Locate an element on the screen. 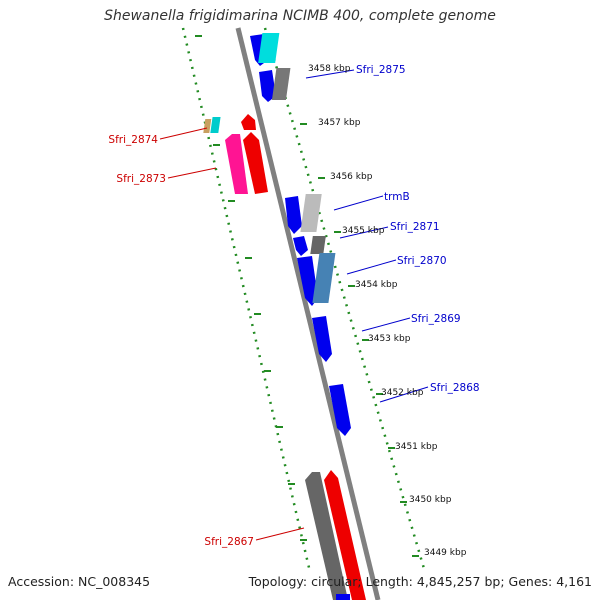 The image size is (600, 600). scale-label: 3452 kbp is located at coordinates (402, 393).